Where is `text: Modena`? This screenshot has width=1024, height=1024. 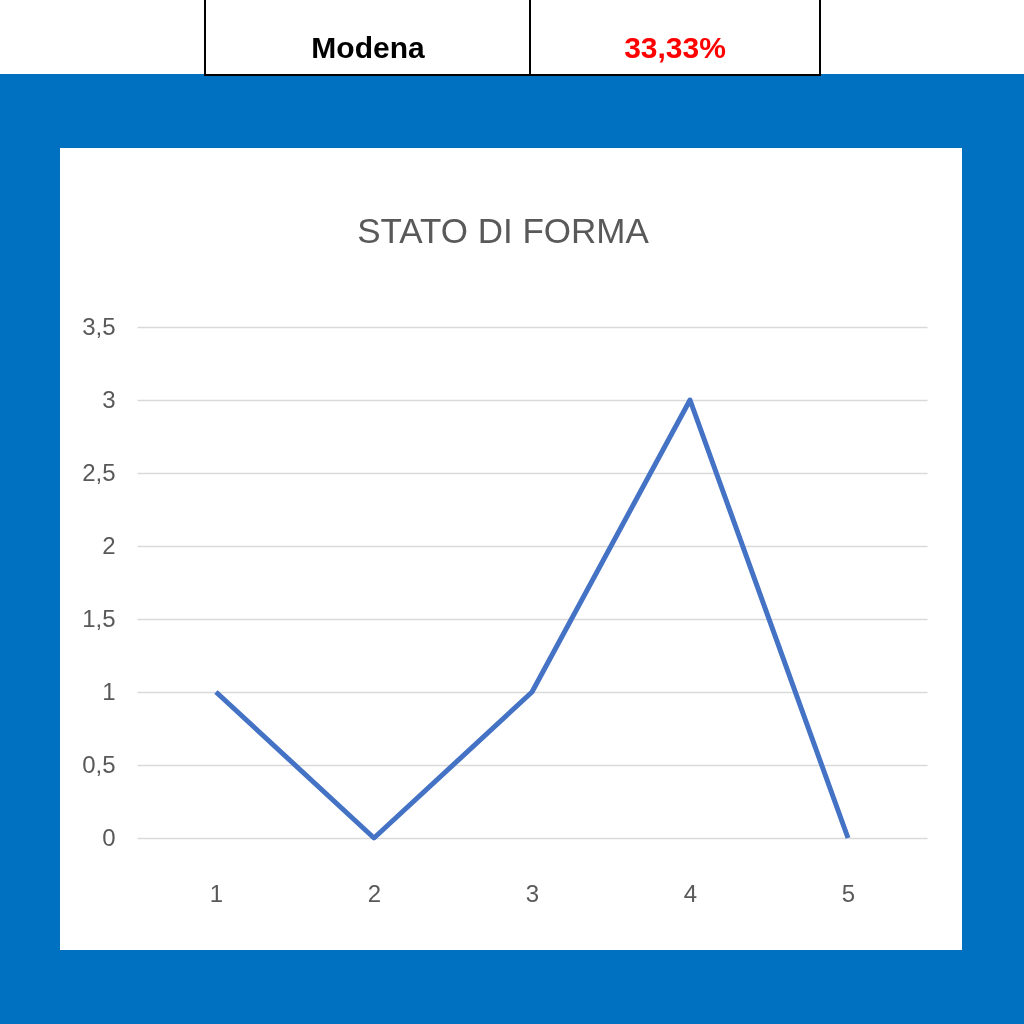
text: Modena is located at coordinates (368, 47).